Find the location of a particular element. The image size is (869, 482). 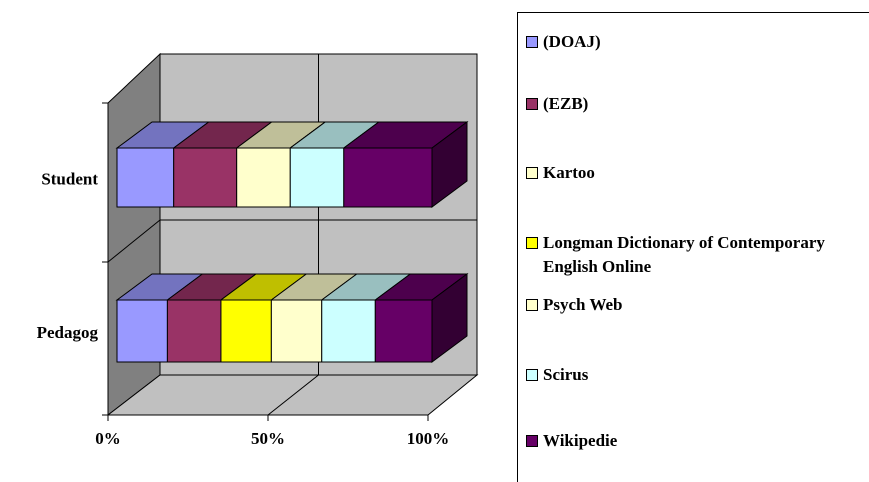

legend-label: Kartoo is located at coordinates (569, 172).